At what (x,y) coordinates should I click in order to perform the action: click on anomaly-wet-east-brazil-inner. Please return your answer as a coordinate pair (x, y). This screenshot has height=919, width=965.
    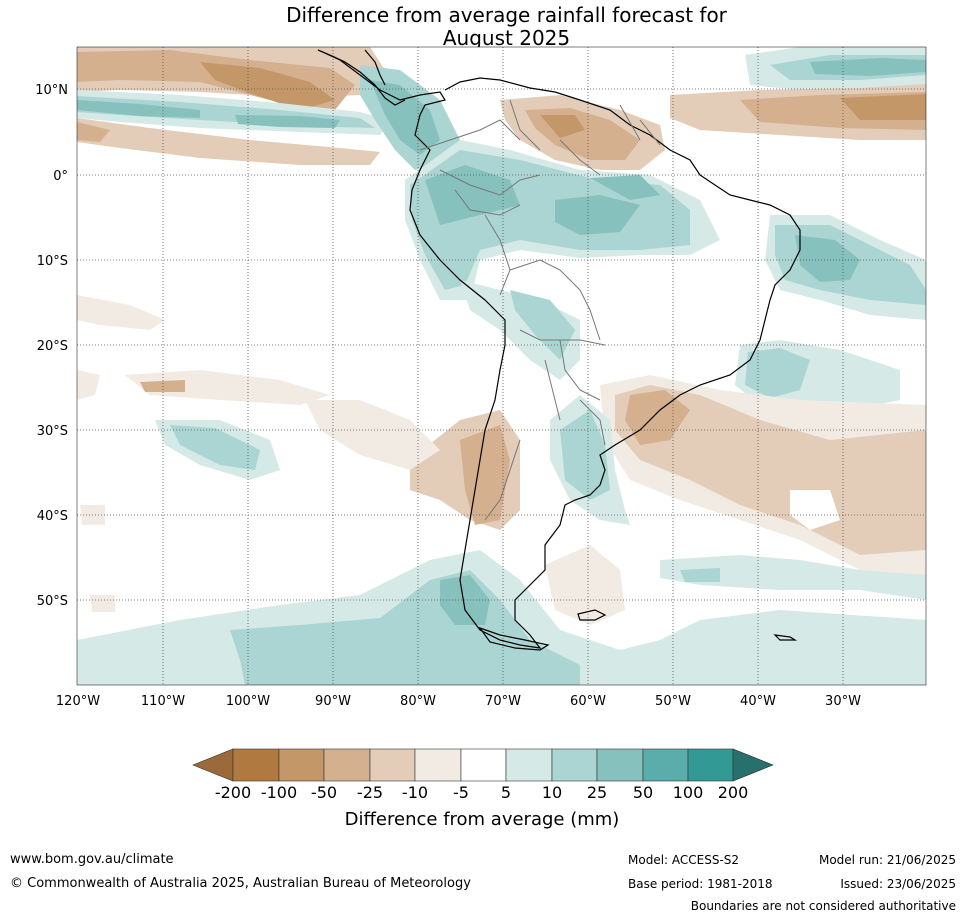
    Looking at the image, I should click on (827, 258).